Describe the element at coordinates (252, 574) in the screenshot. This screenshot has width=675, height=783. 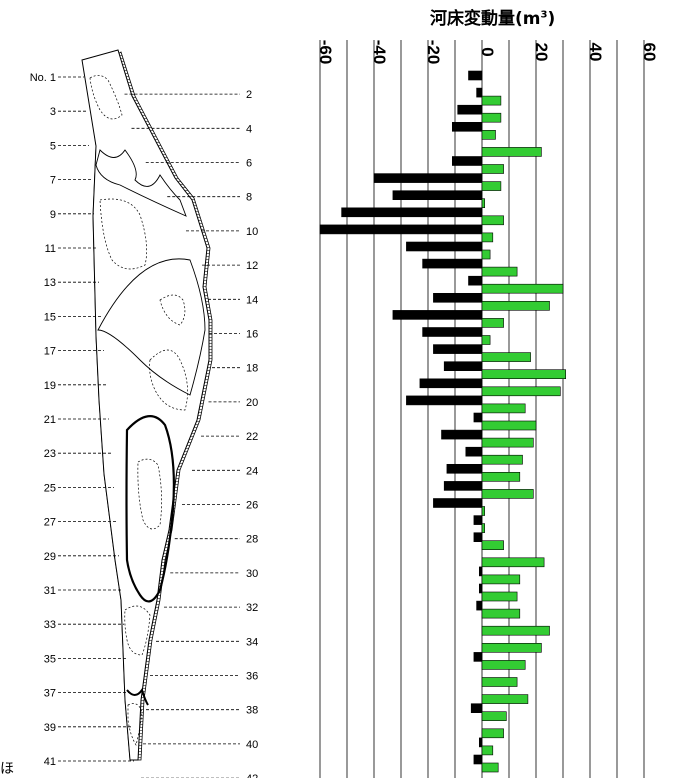
I see `section-label-right: 30` at that location.